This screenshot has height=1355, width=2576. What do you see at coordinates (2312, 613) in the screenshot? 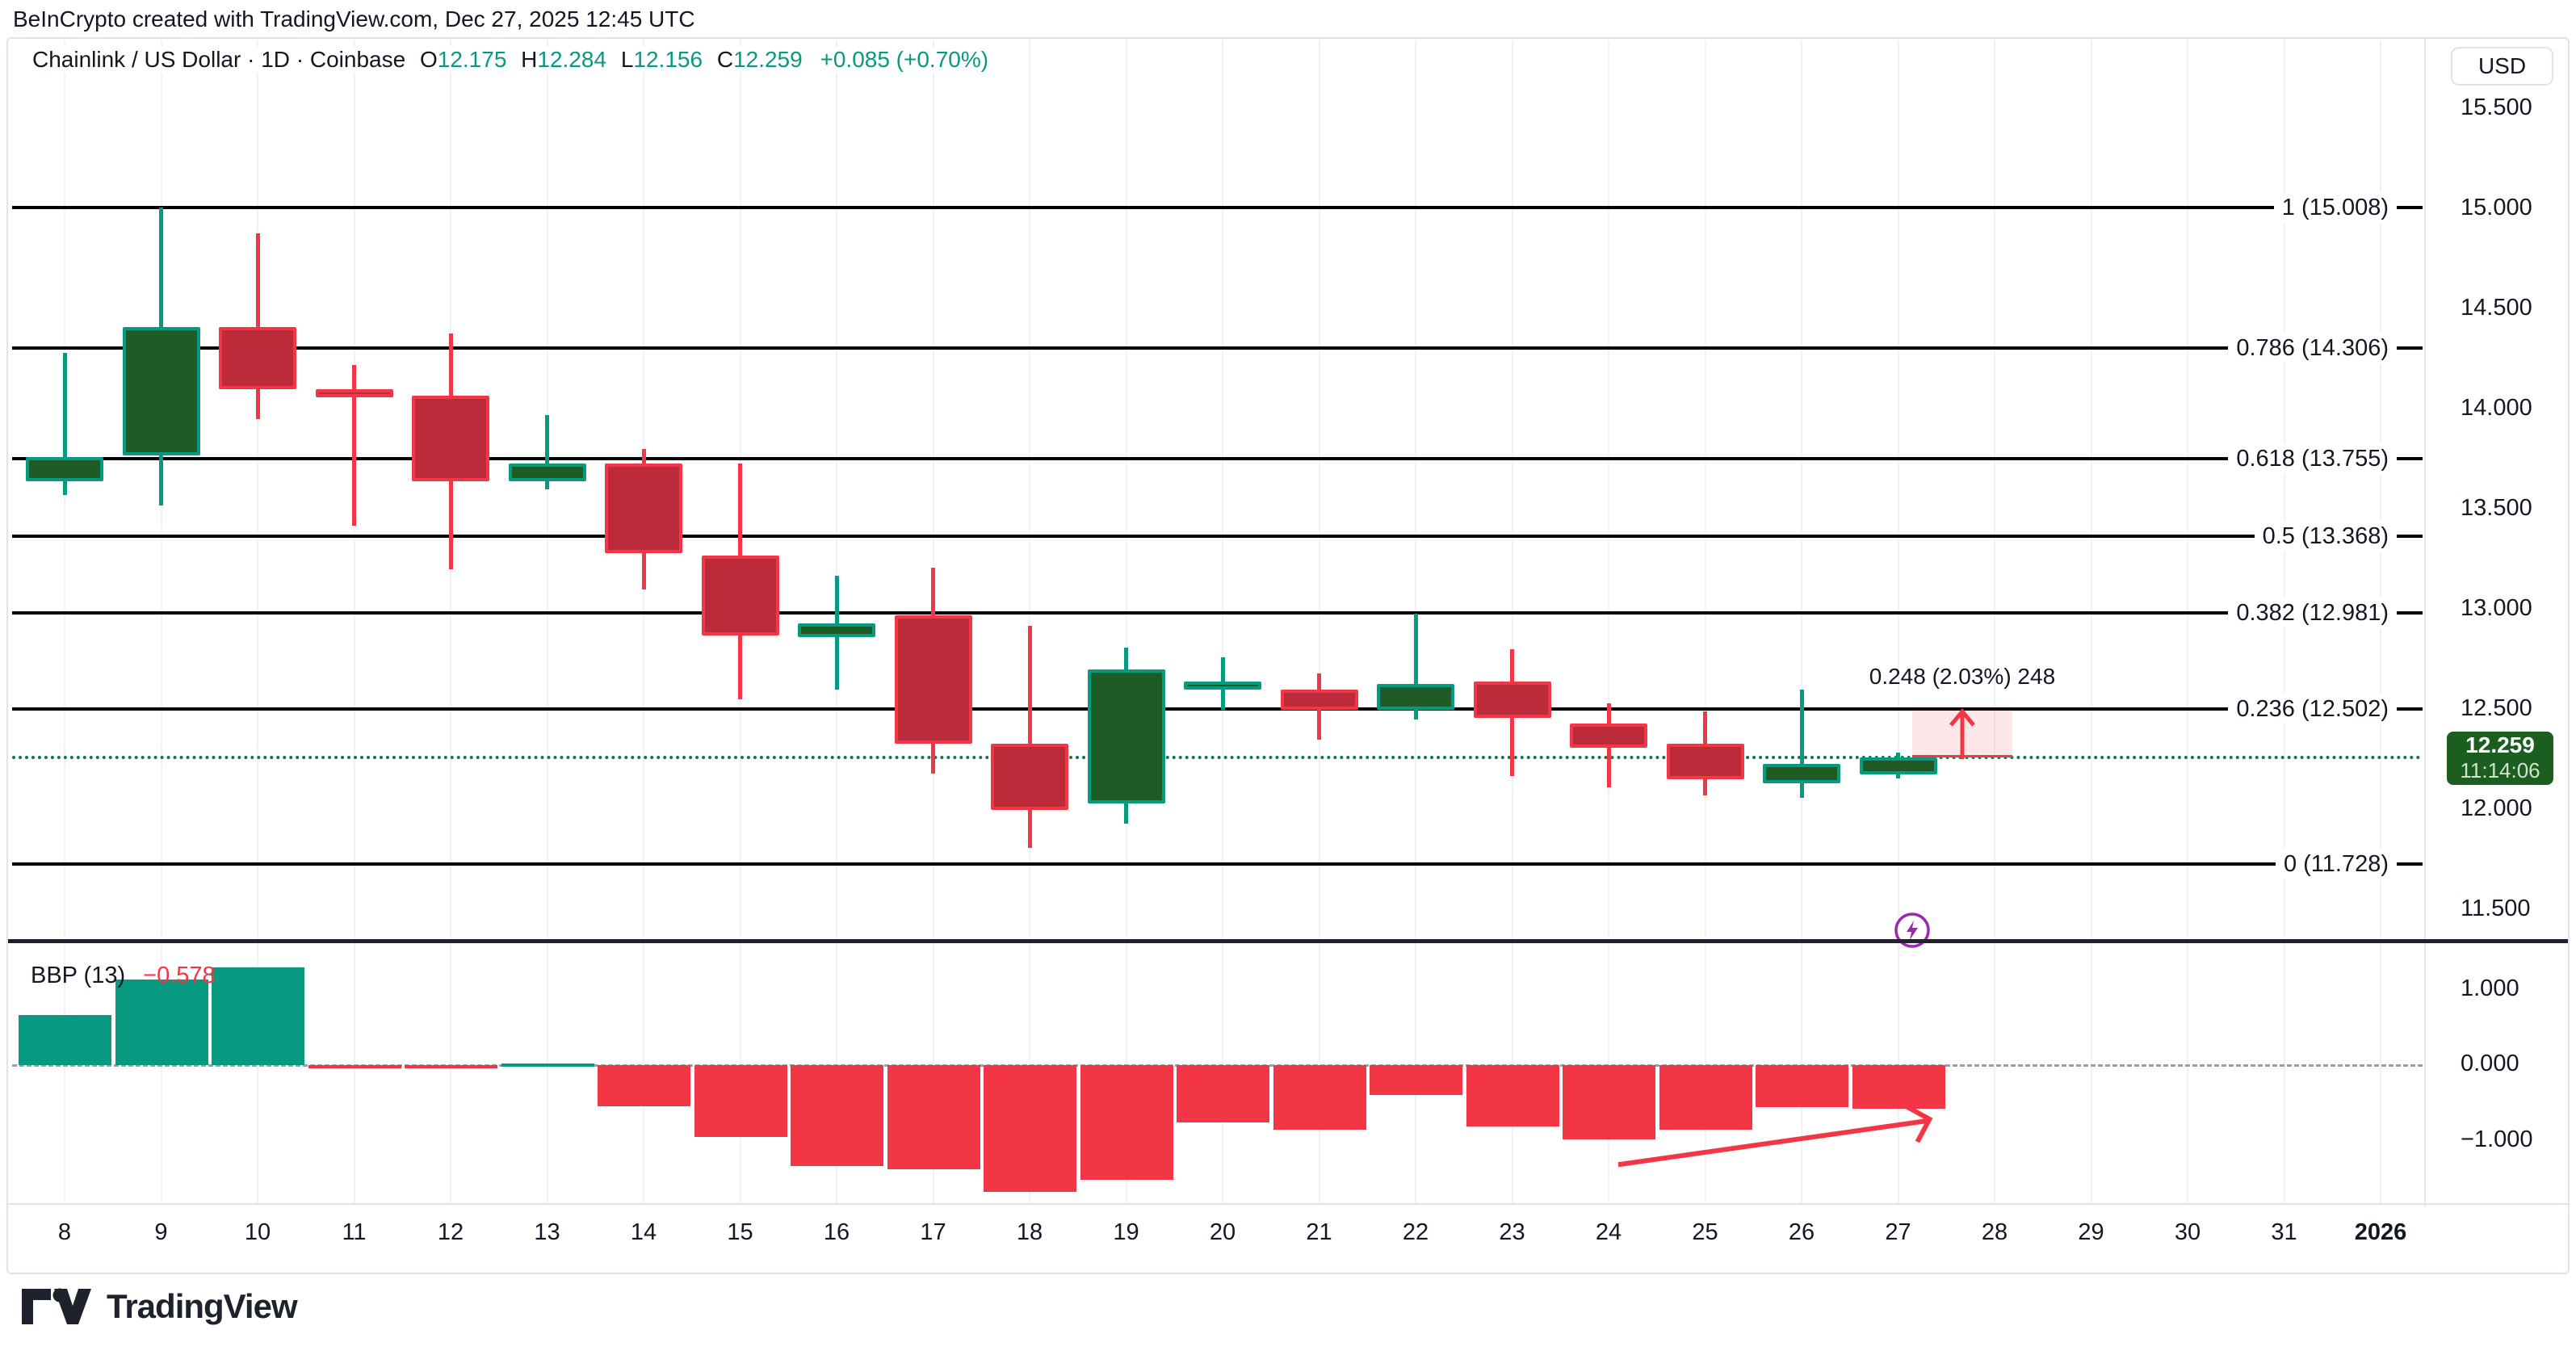
I see `fib-level-label: 0.382 (12.981)` at bounding box center [2312, 613].